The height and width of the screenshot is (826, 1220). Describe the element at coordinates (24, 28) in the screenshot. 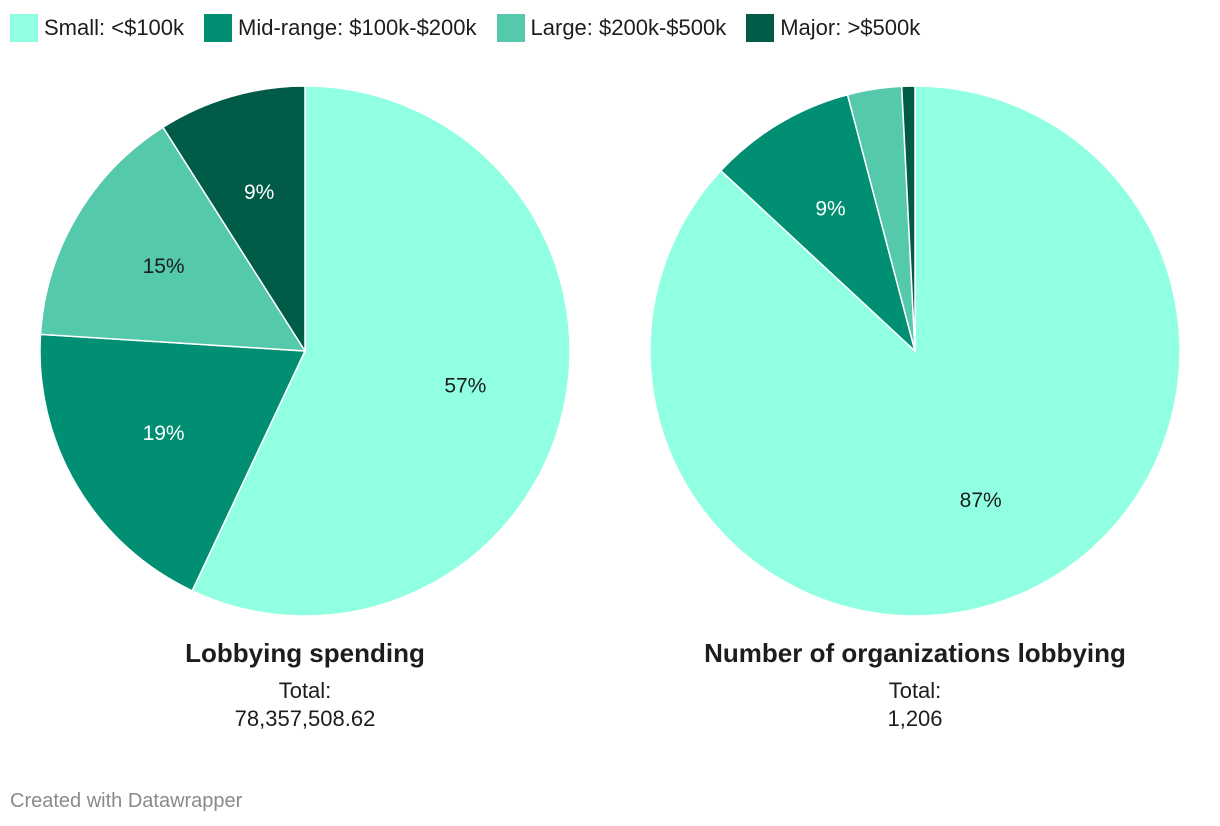

I see `legend-swatch-small` at that location.